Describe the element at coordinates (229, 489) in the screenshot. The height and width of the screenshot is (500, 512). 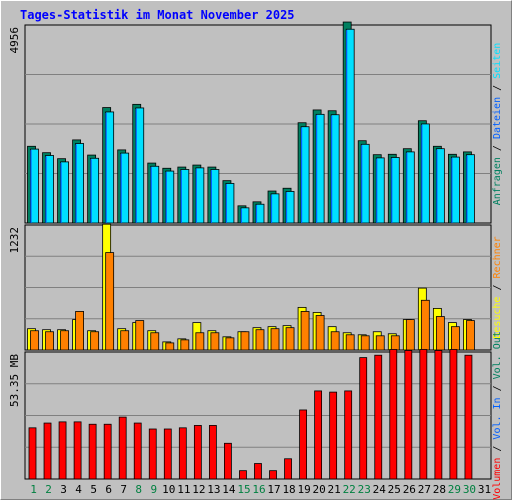
I see `x-tick-label-day-14: 14` at that location.